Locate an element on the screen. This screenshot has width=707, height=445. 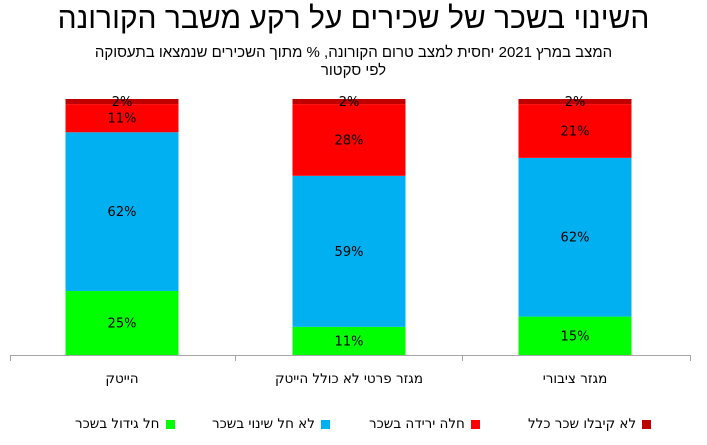
data-label: 15% is located at coordinates (575, 336).